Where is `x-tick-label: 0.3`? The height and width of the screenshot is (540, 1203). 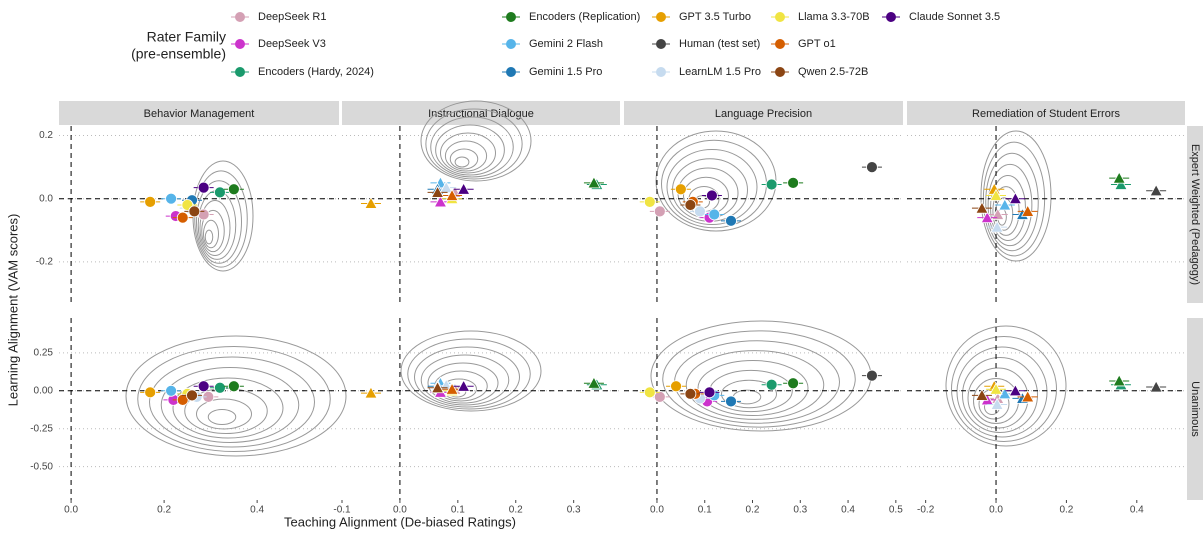 x-tick-label: 0.3 is located at coordinates (574, 510).